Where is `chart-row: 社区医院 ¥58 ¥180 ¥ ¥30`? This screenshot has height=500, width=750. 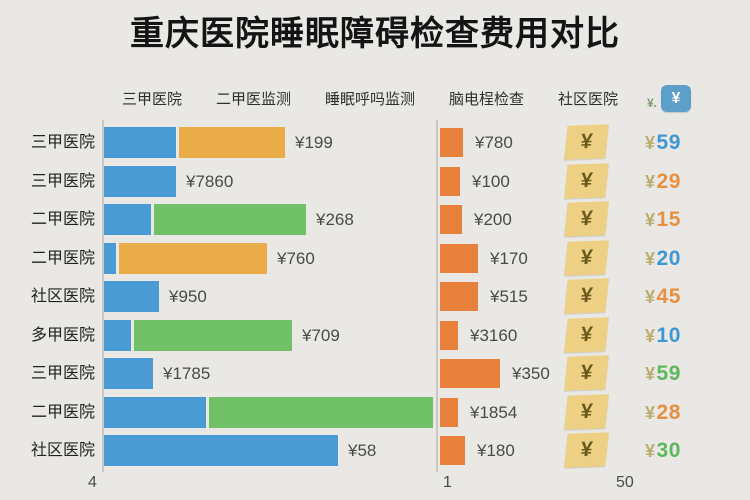 chart-row: 社区医院 ¥58 ¥180 ¥ ¥30 is located at coordinates (375, 450).